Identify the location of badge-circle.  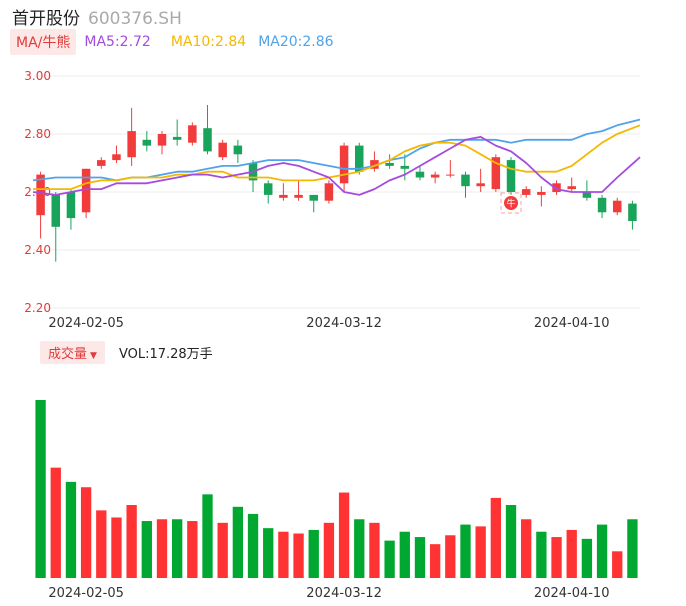
(511, 203).